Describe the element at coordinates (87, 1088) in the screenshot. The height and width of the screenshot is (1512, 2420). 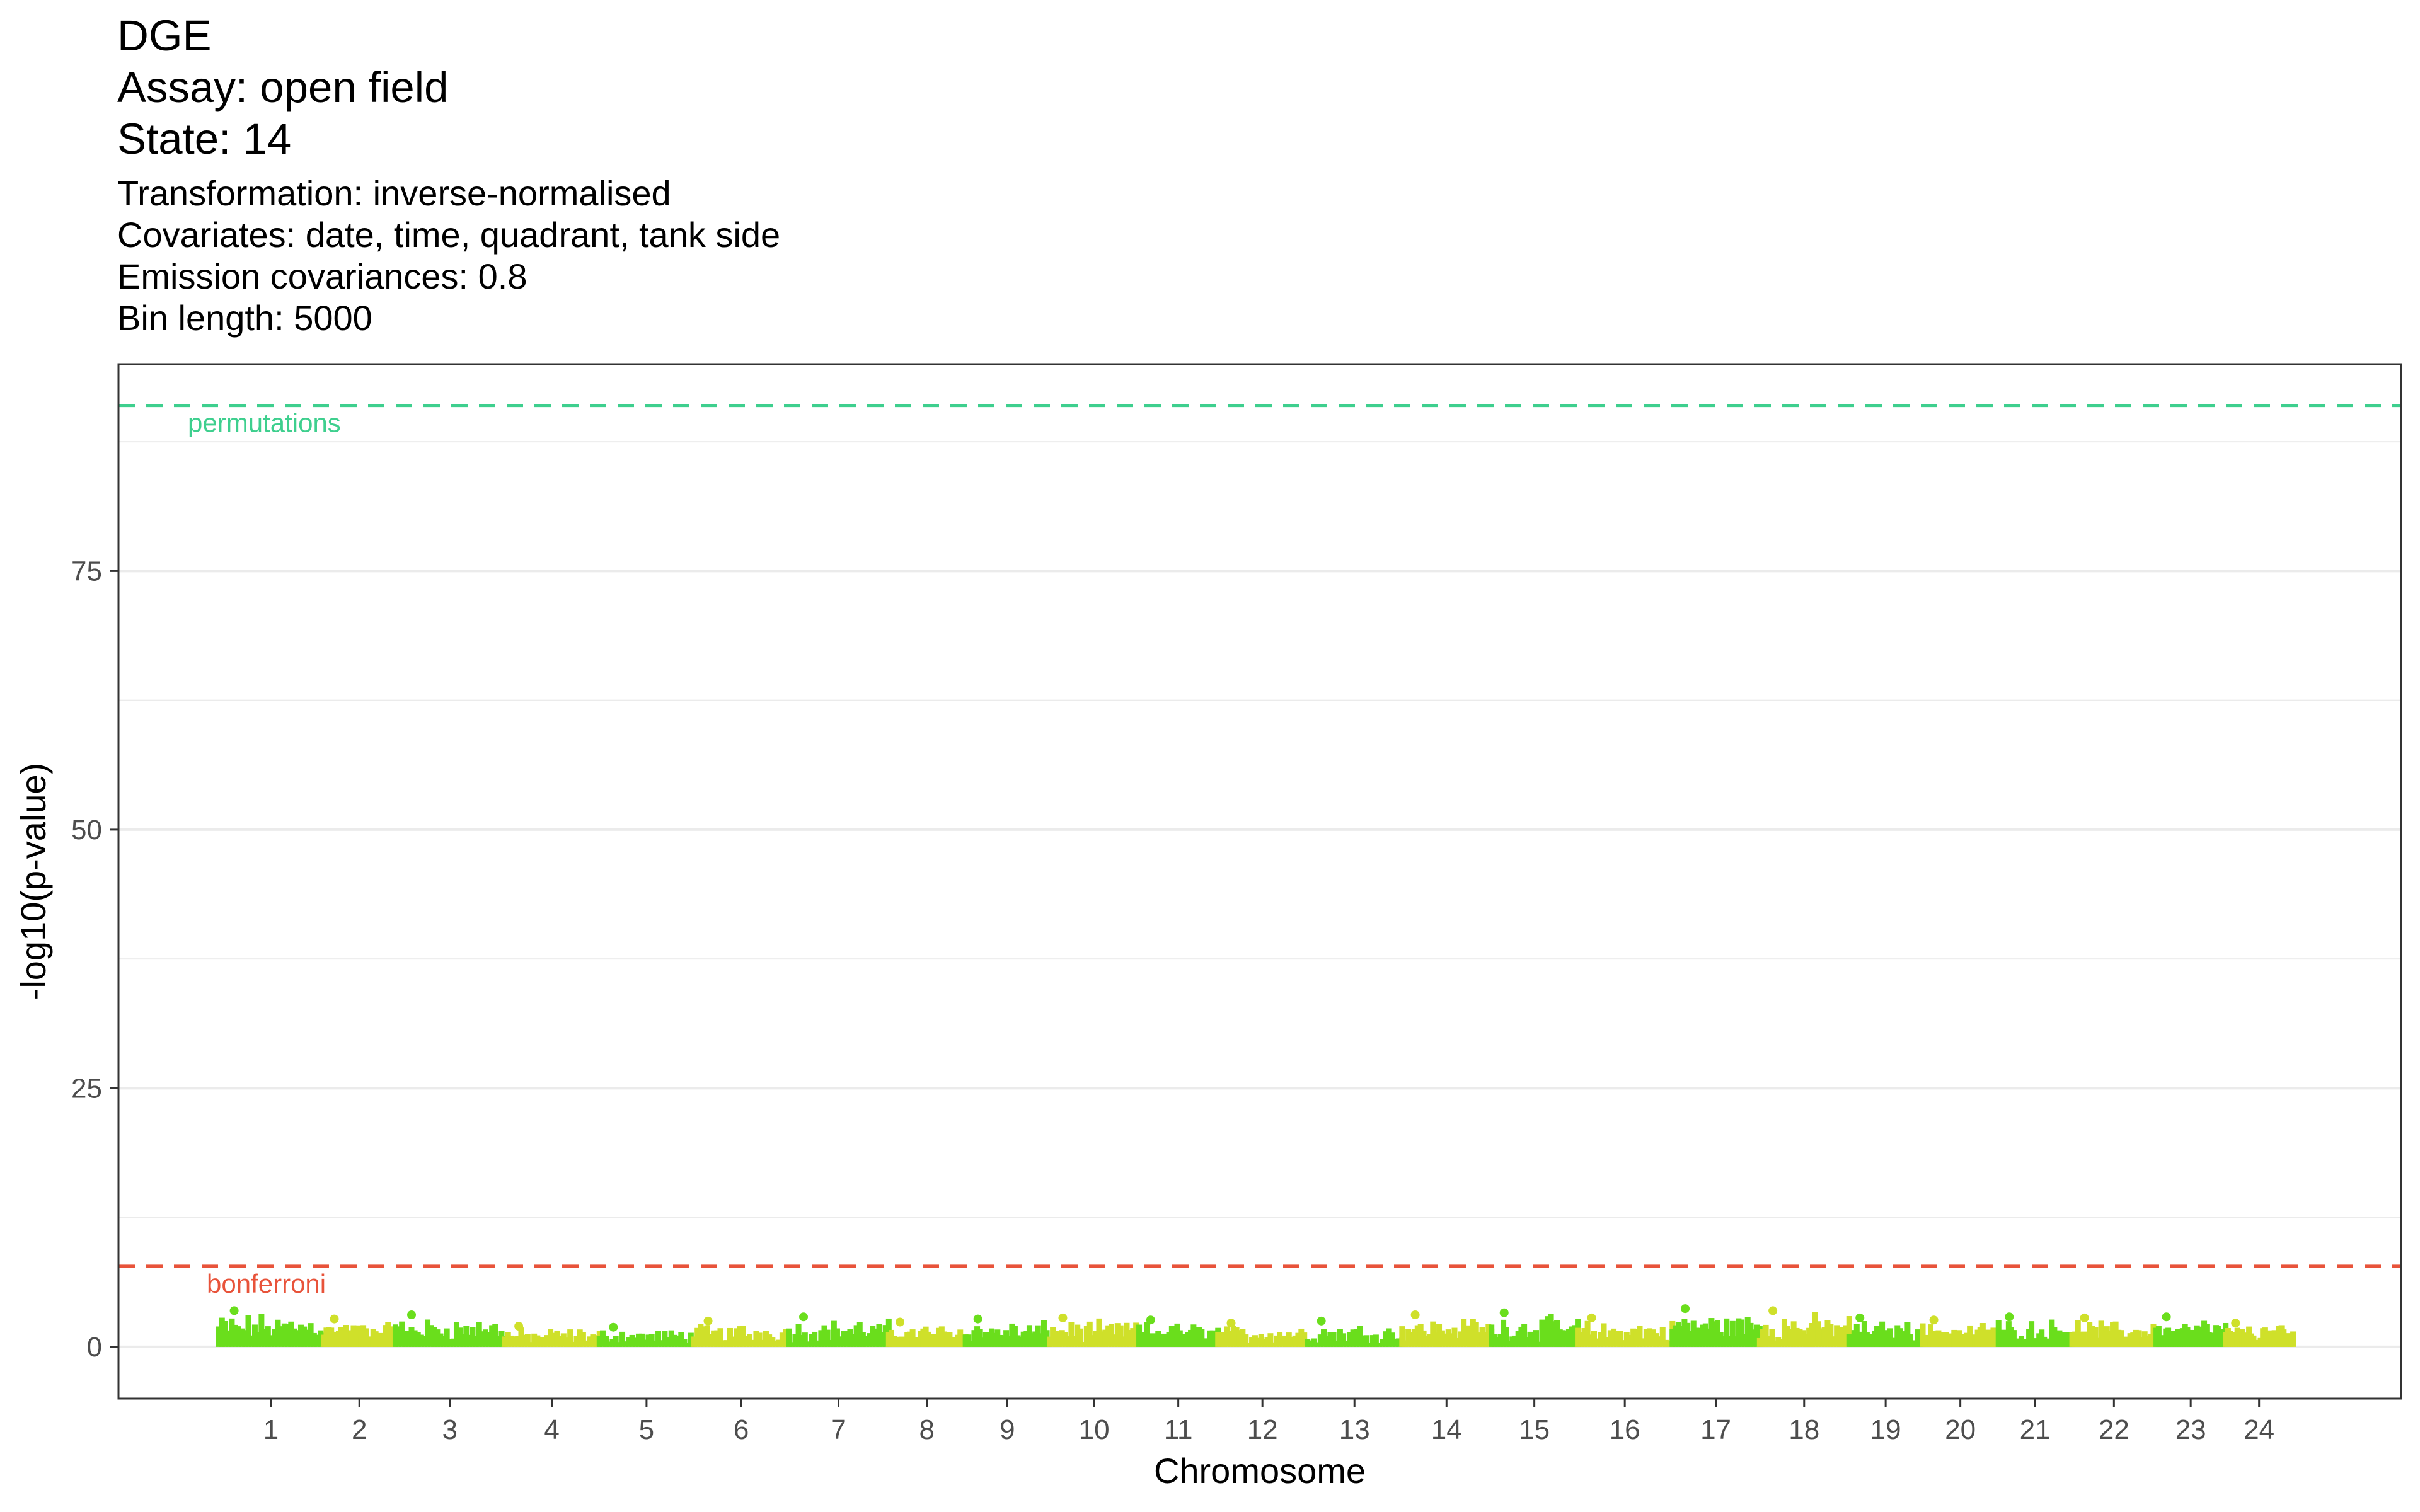
I see `y-tick-label: 25` at that location.